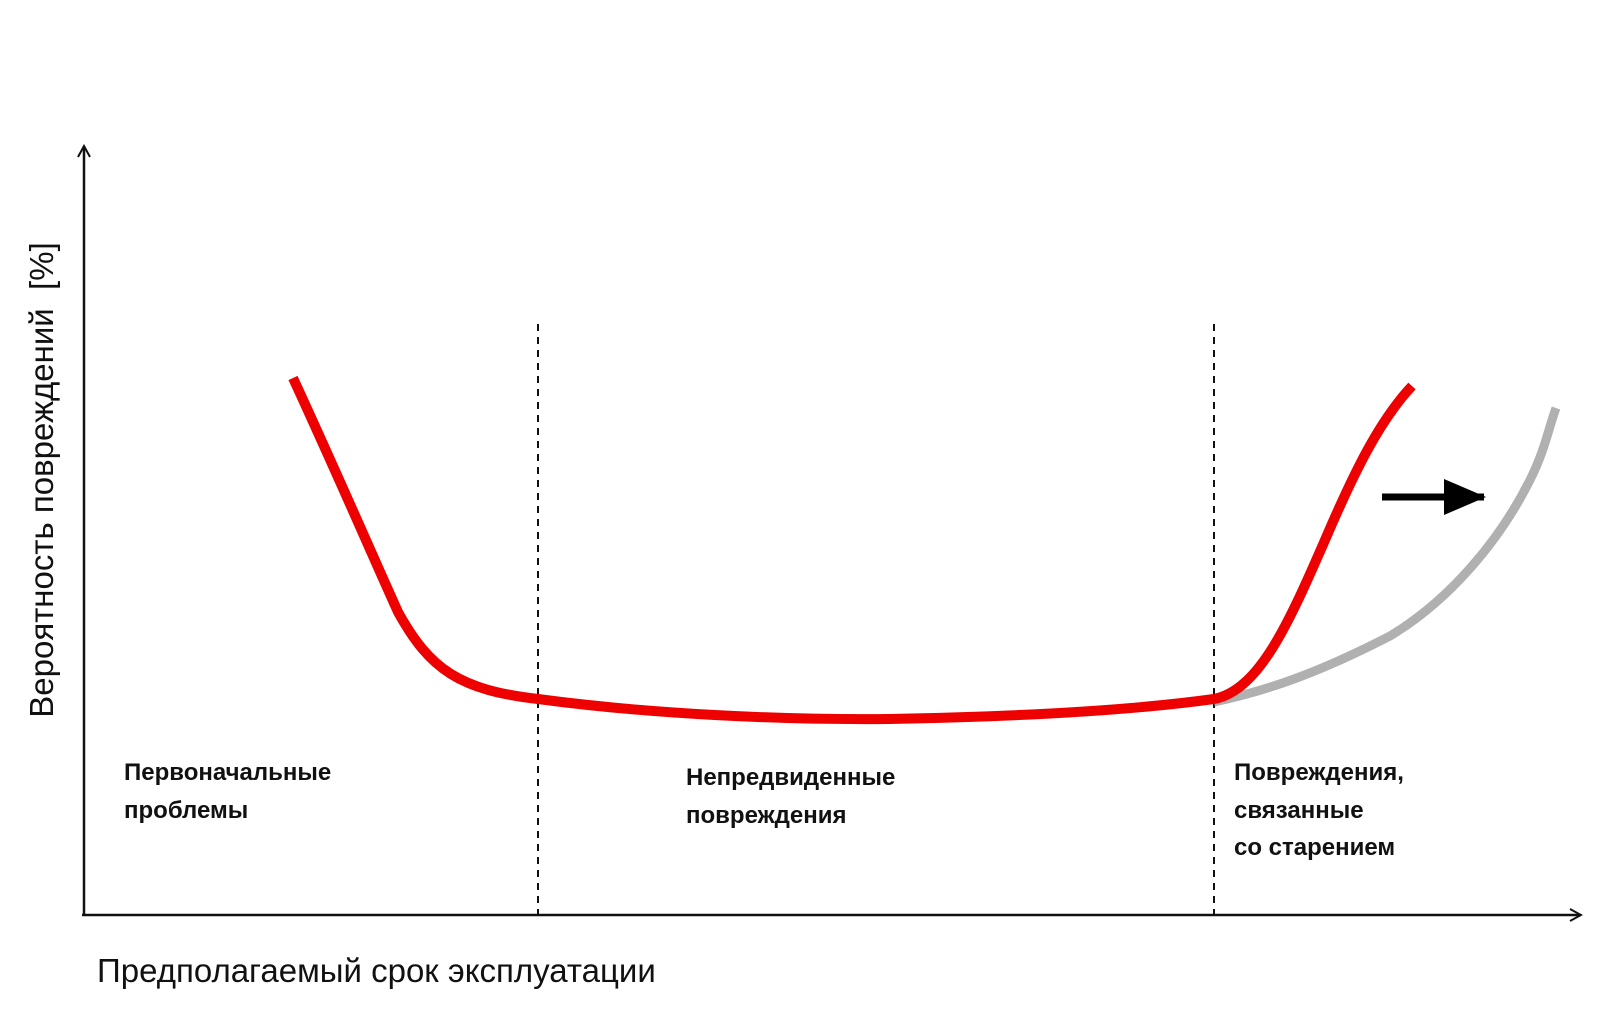 This screenshot has width=1600, height=1020. I want to click on region-label: проблемы, so click(186, 810).